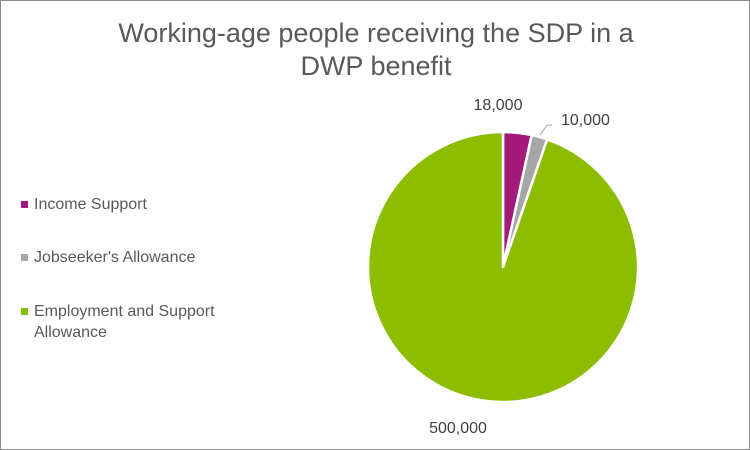 The image size is (750, 450). Describe the element at coordinates (458, 428) in the screenshot. I see `data-label-2: 500,000` at that location.